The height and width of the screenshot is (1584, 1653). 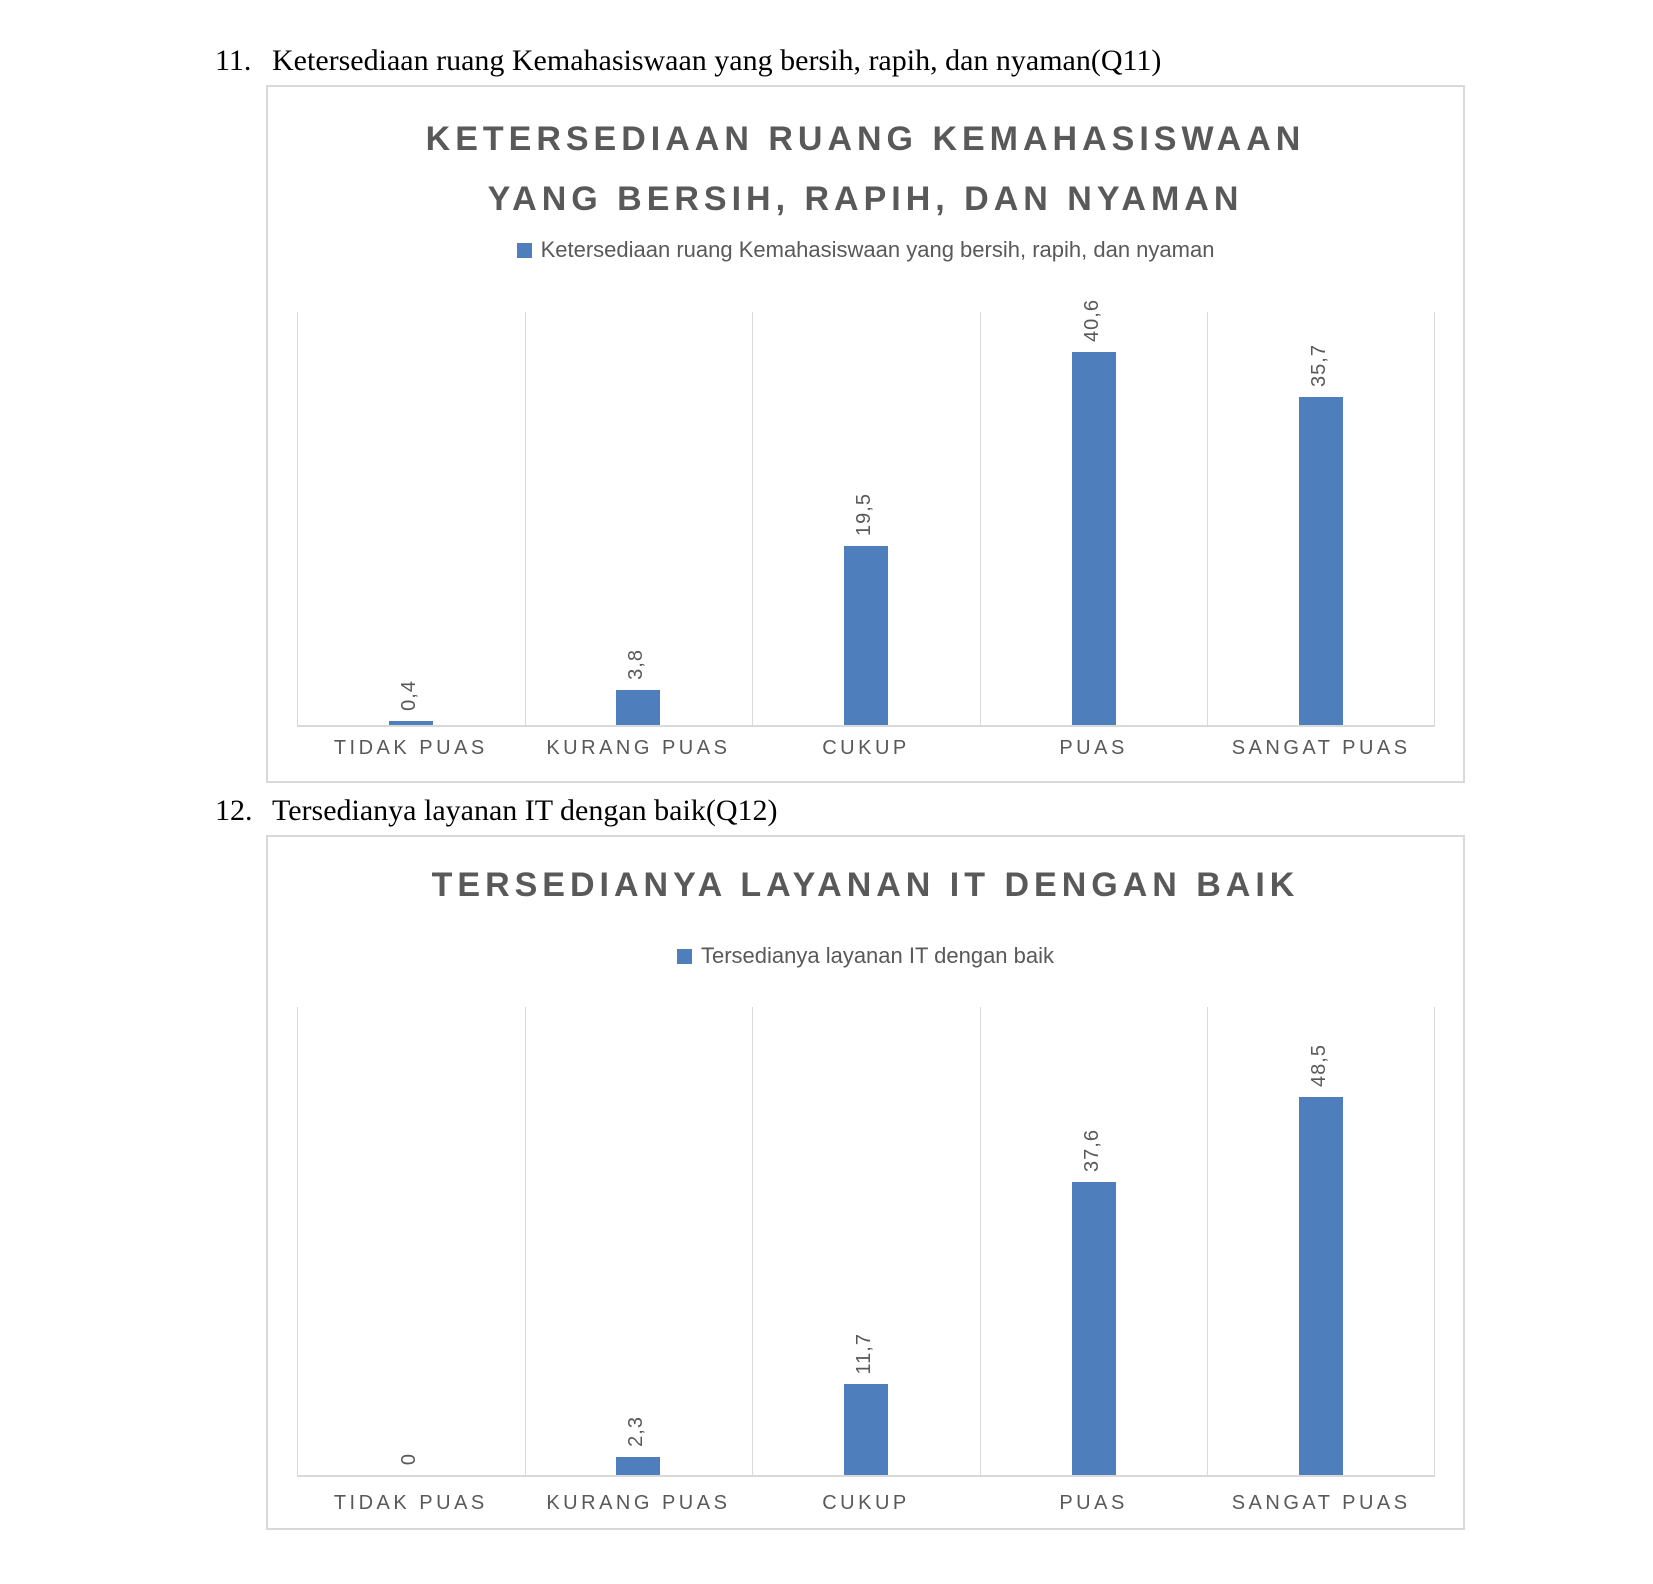 I want to click on bar-value-label: 3,8, so click(x=636, y=664).